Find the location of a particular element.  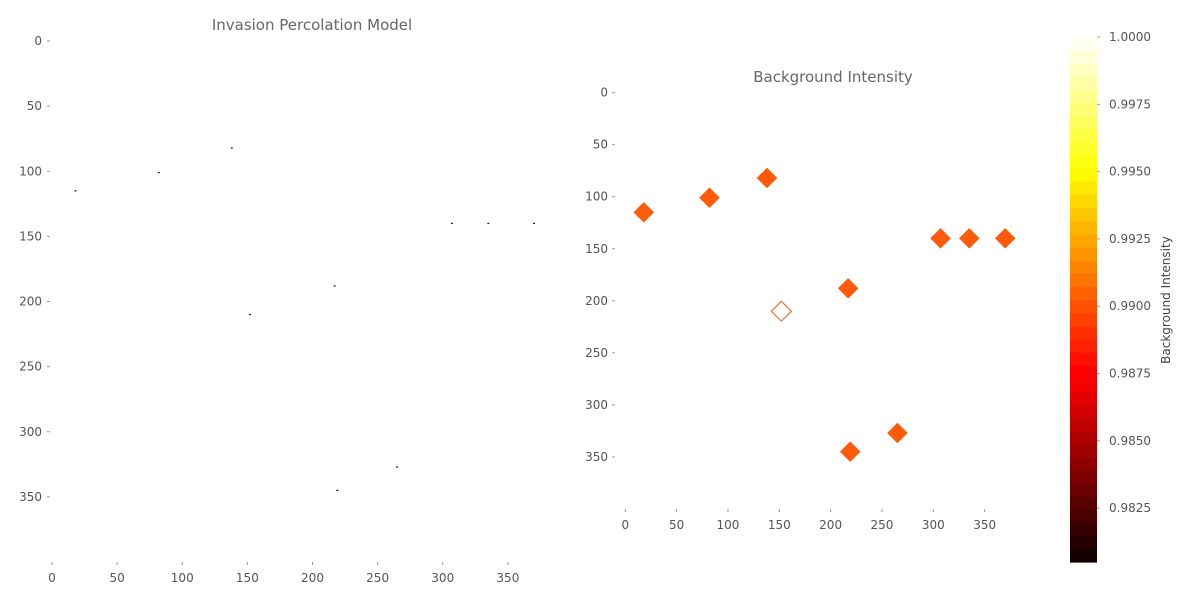

left-ytick-label: 150 is located at coordinates (30, 236).